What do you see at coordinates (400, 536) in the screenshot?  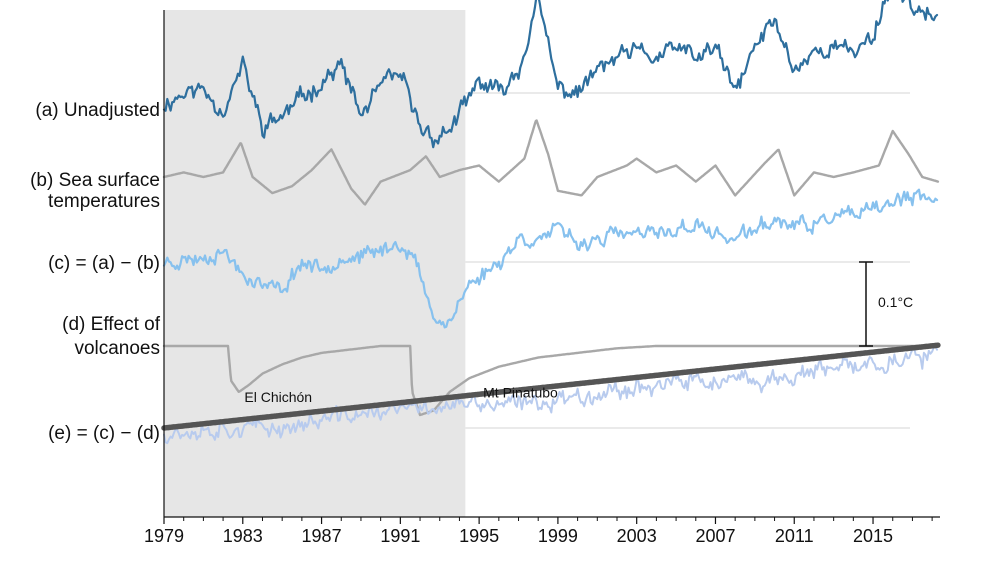 I see `x-tick-label: 1991` at bounding box center [400, 536].